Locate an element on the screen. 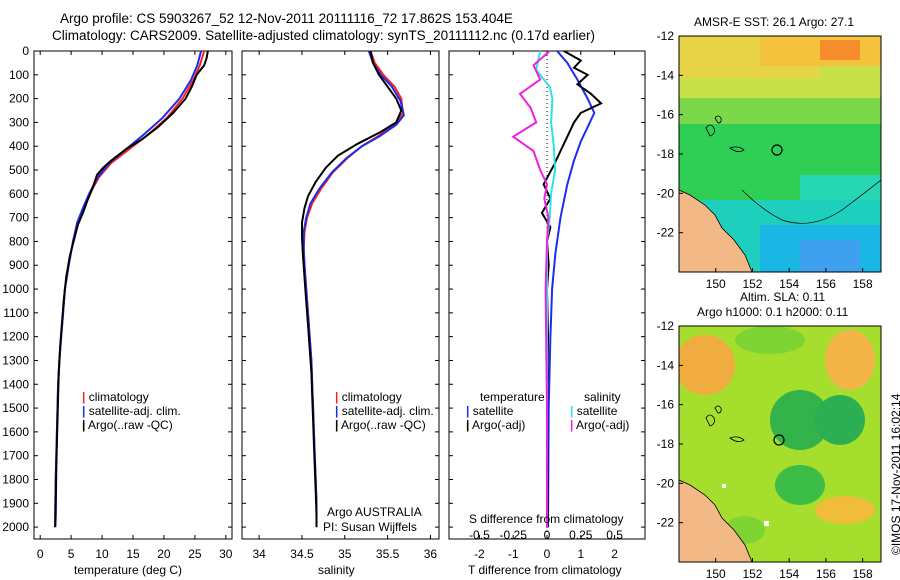 The height and width of the screenshot is (580, 900). sst-map is located at coordinates (780, 154).